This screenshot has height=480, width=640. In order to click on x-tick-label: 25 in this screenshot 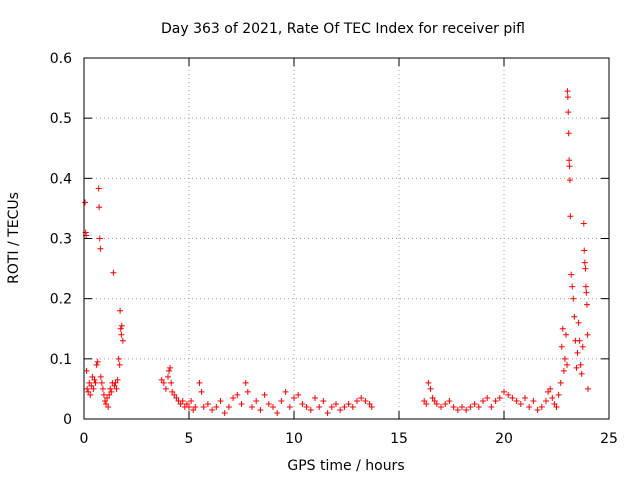, I will do `click(609, 439)`.